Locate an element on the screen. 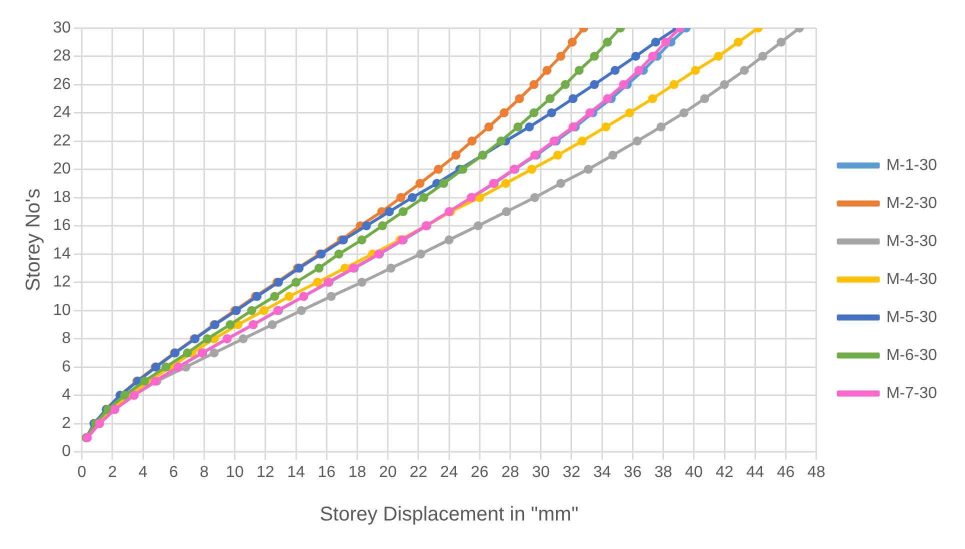 Image resolution: width=965 pixels, height=549 pixels. y-tick-label: 12 is located at coordinates (62, 282).